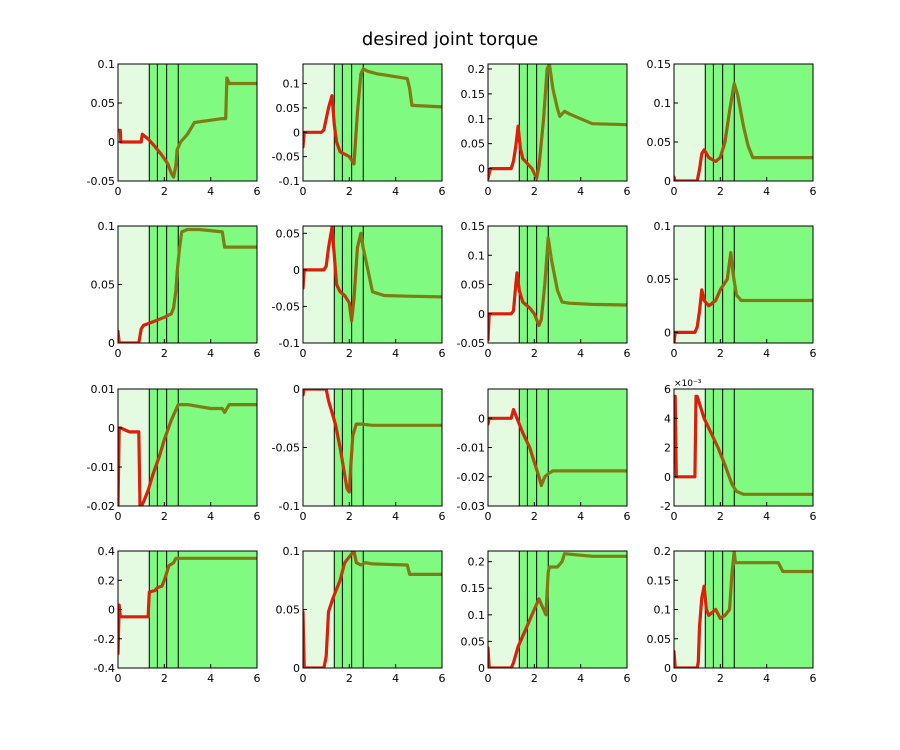 This screenshot has height=750, width=900. Describe the element at coordinates (450, 39) in the screenshot. I see `figure-title: desired joint torque` at that location.